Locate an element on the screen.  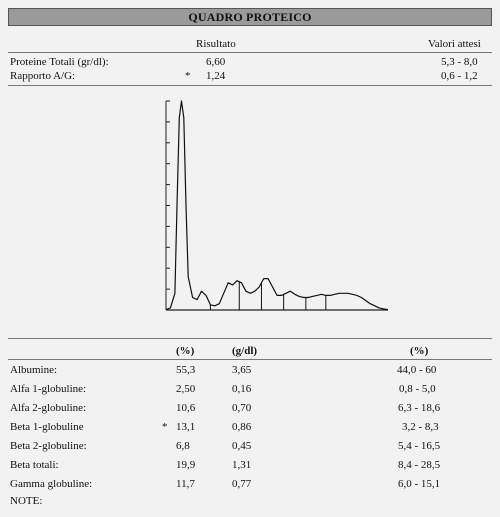
fraction-reference: 8,4 - 28,5 is located at coordinates (419, 465).